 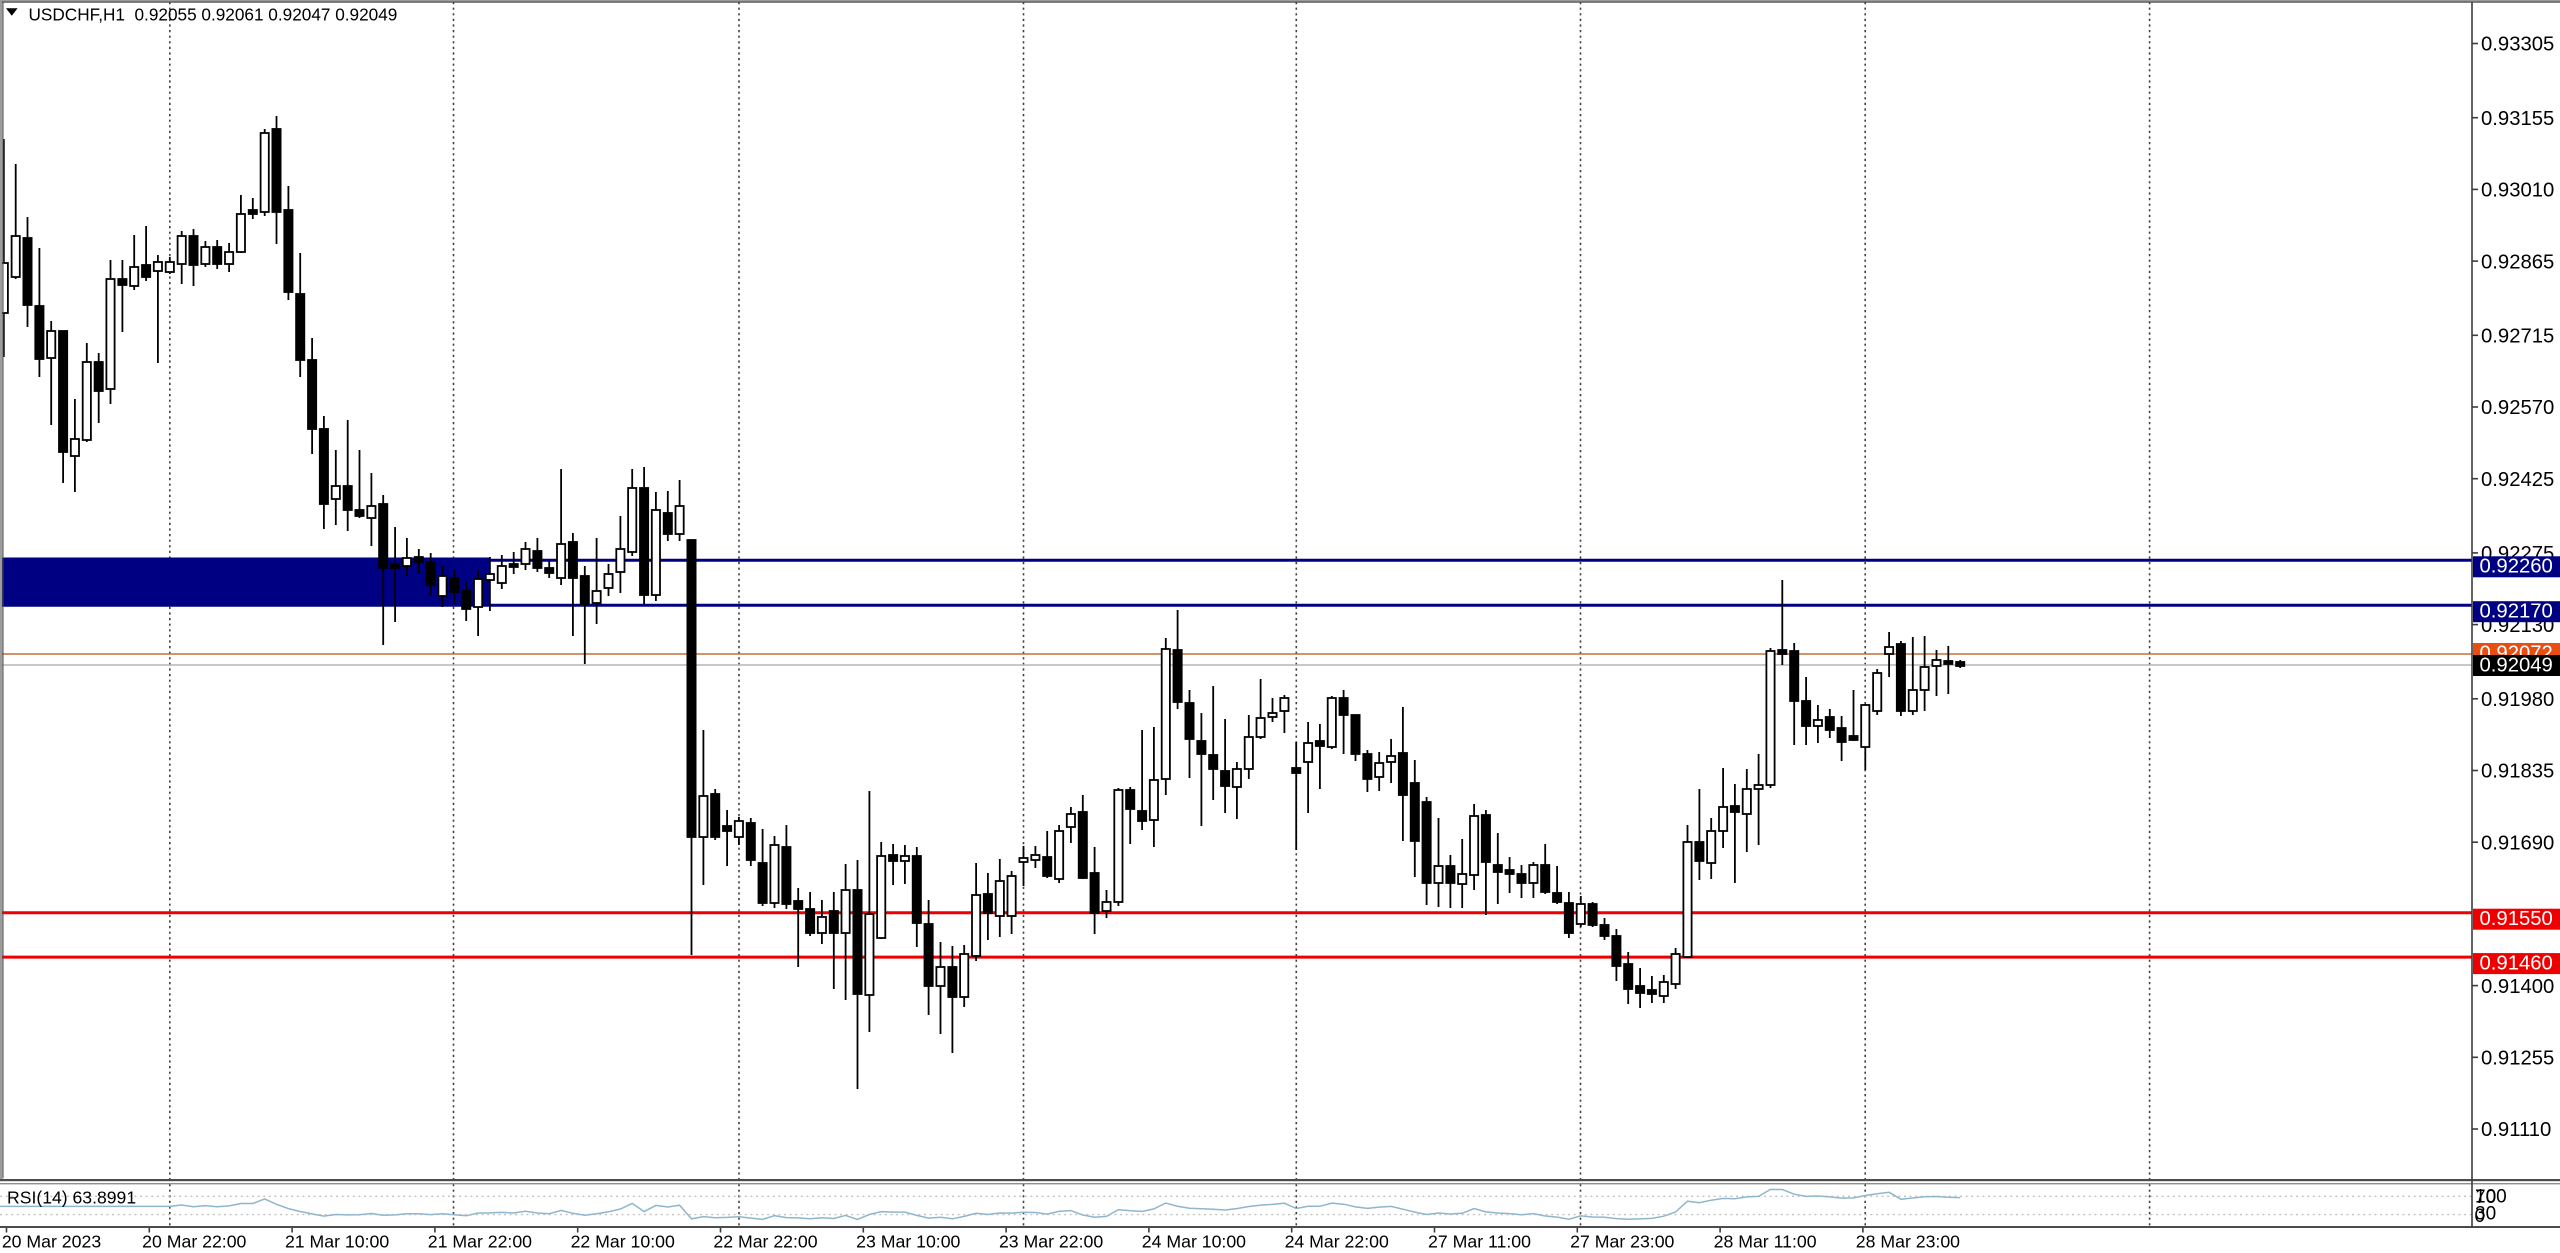 What do you see at coordinates (908, 1242) in the screenshot?
I see `svg-text: 23 Mar 10:00` at bounding box center [908, 1242].